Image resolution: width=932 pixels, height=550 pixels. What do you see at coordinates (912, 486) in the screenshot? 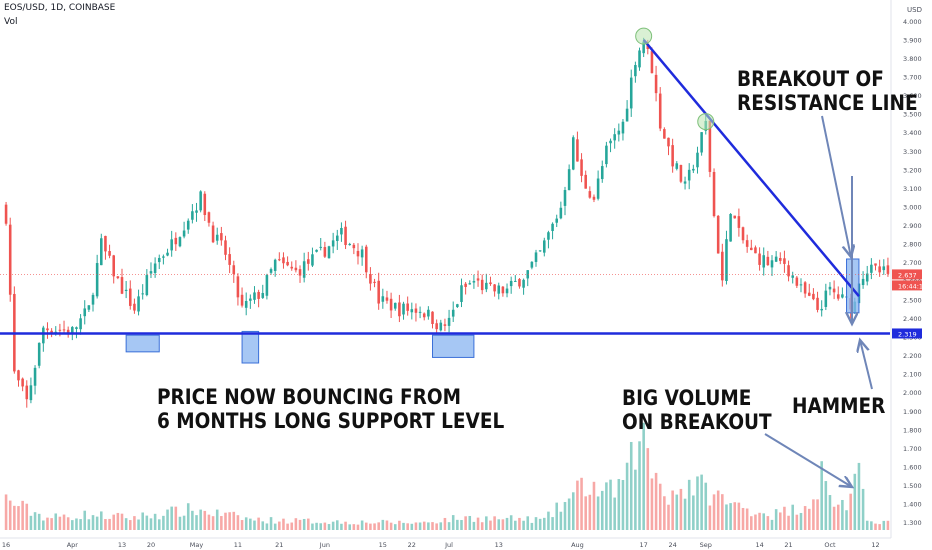
I see `price-tick-label: 1.500` at bounding box center [912, 486].